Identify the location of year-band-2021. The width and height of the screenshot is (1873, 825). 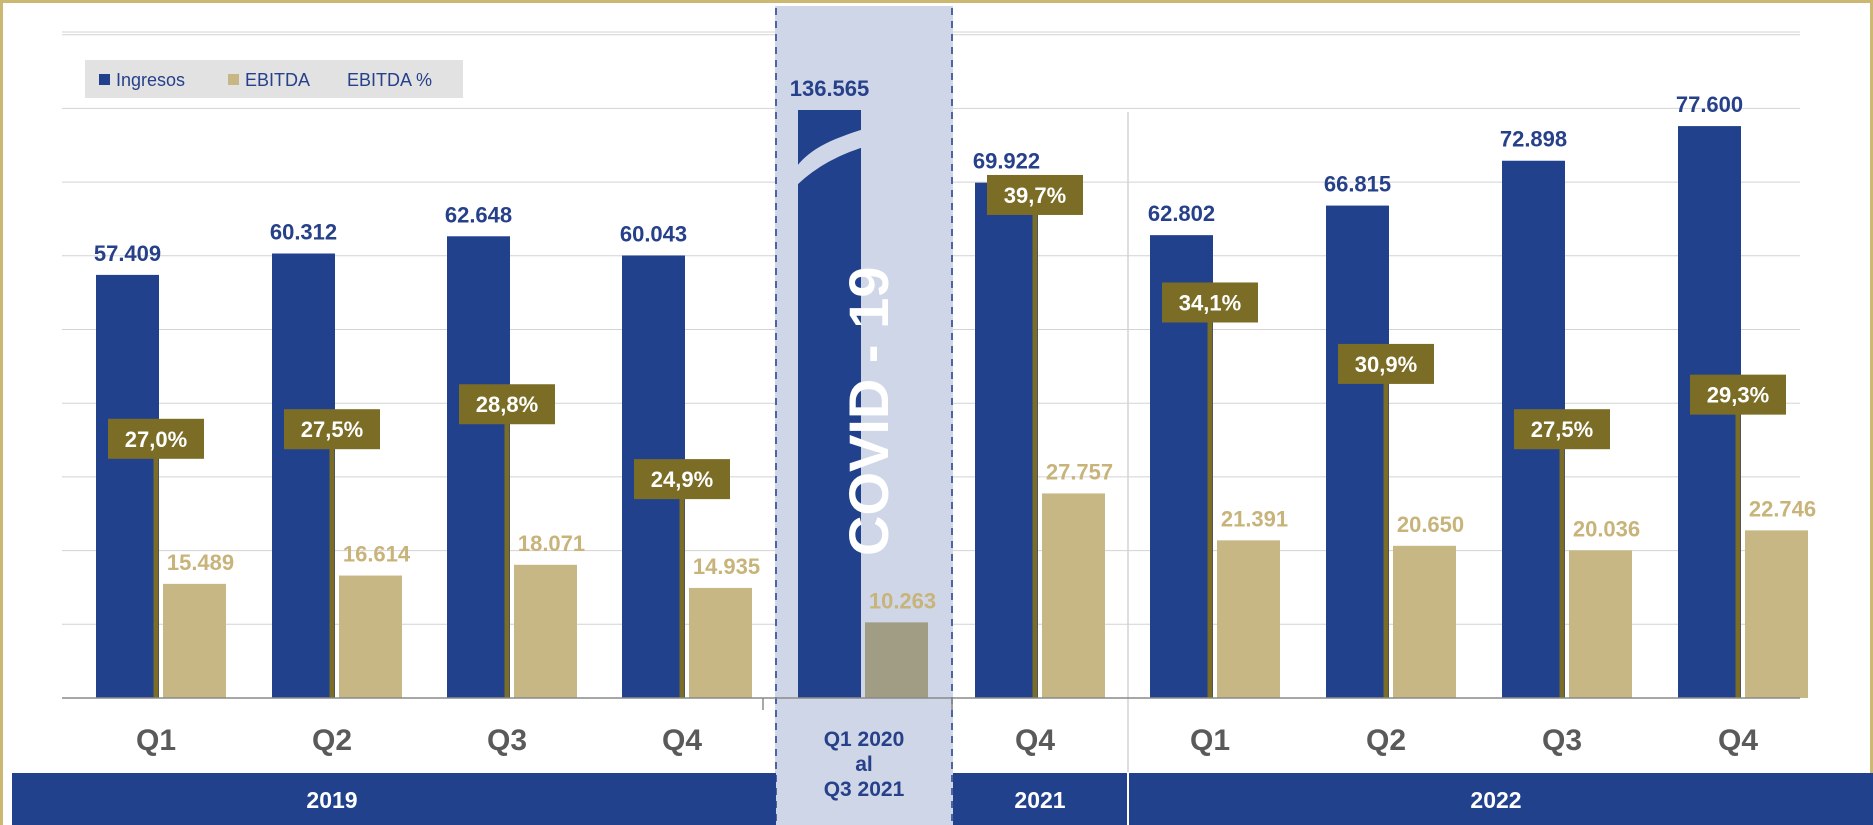
(1040, 799).